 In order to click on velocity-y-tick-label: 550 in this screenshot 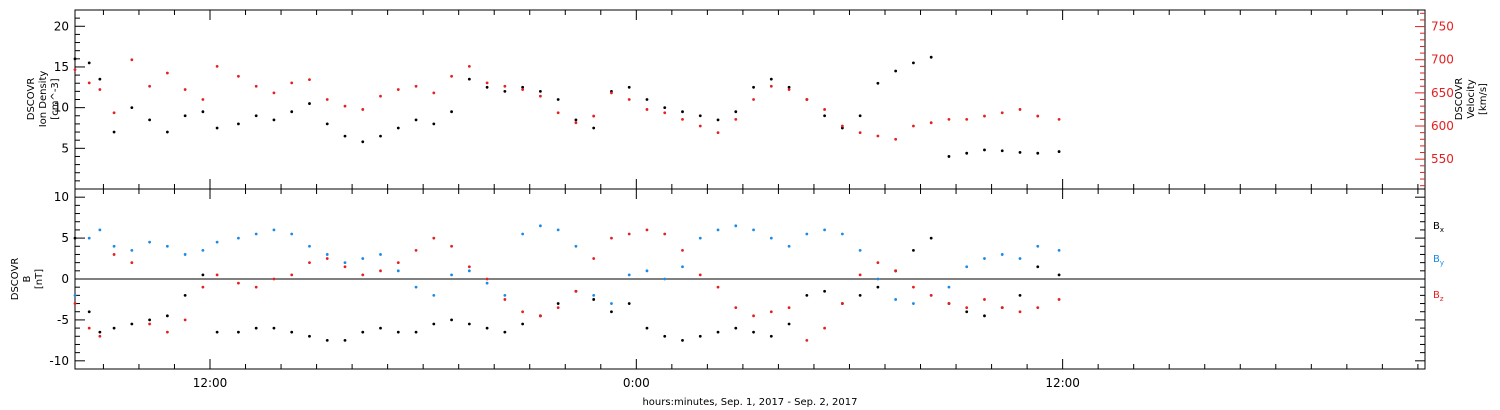, I will do `click(1442, 159)`.